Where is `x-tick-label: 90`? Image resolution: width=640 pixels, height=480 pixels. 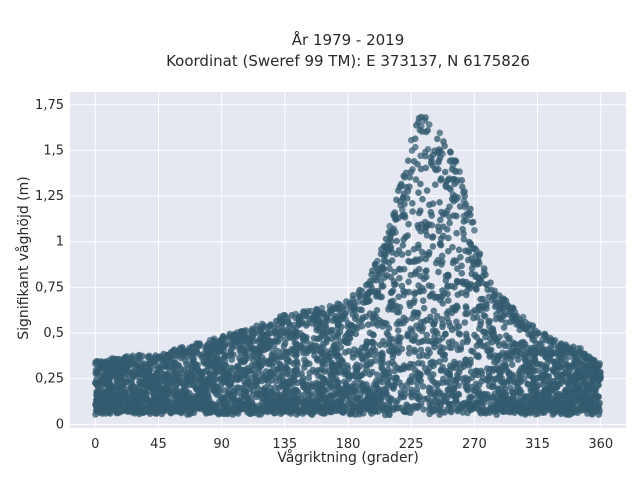
x-tick-label: 90 is located at coordinates (221, 444).